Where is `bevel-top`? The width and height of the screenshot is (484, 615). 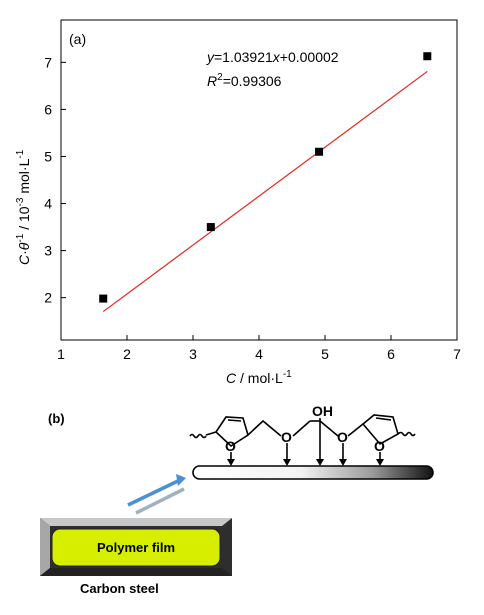 bevel-top is located at coordinates (136, 522).